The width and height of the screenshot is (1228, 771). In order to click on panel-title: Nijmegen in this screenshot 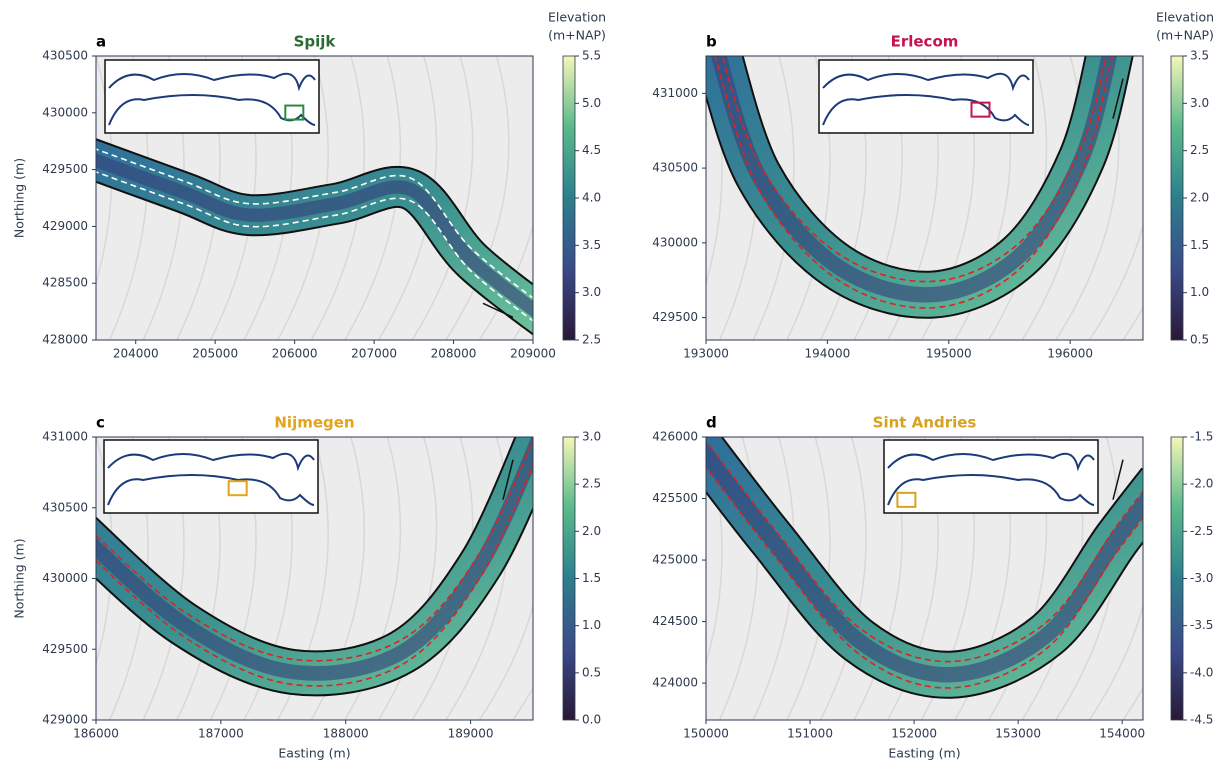, I will do `click(314, 423)`.